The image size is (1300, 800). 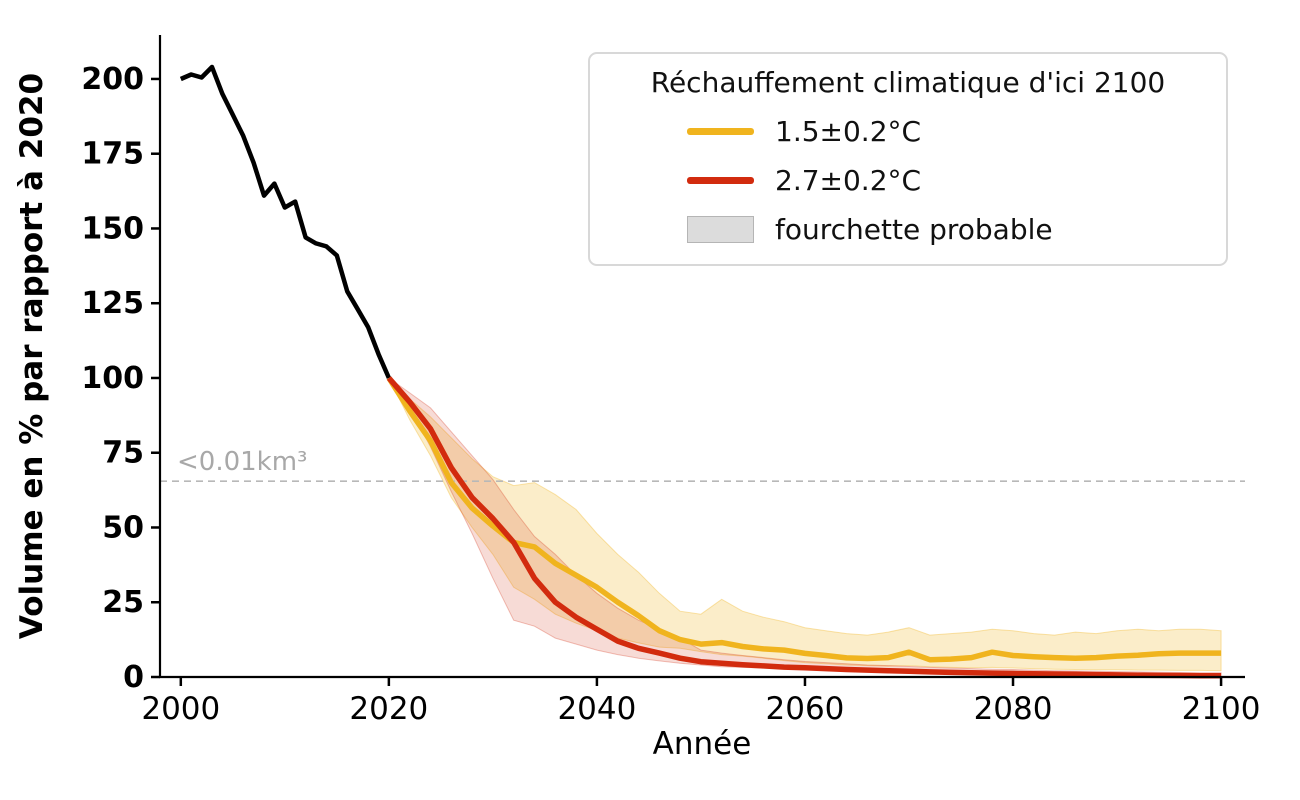 I want to click on legend-item-2-7c: 2.7±0.2°C, so click(x=908, y=180).